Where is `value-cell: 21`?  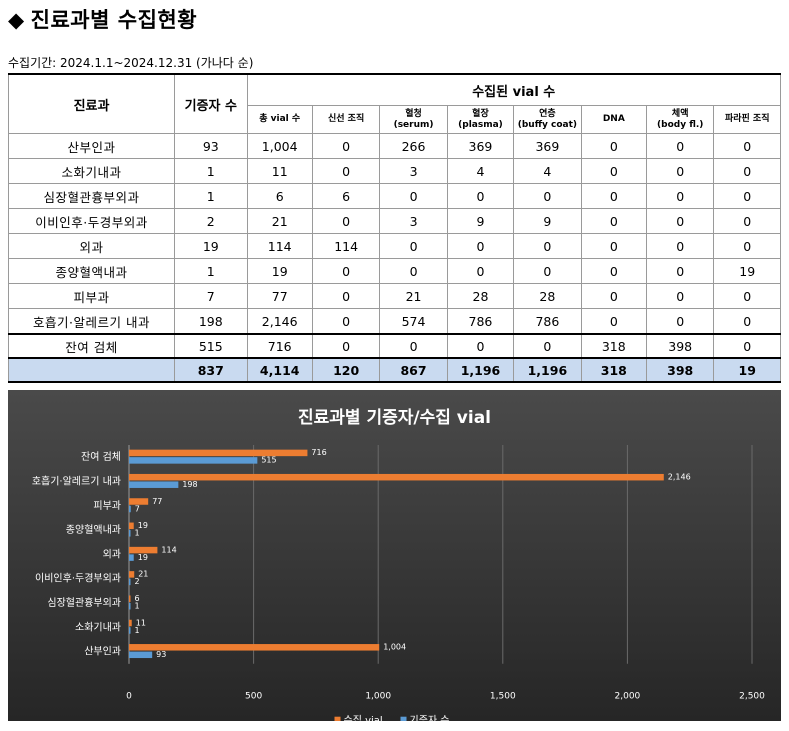
value-cell: 21 is located at coordinates (413, 296).